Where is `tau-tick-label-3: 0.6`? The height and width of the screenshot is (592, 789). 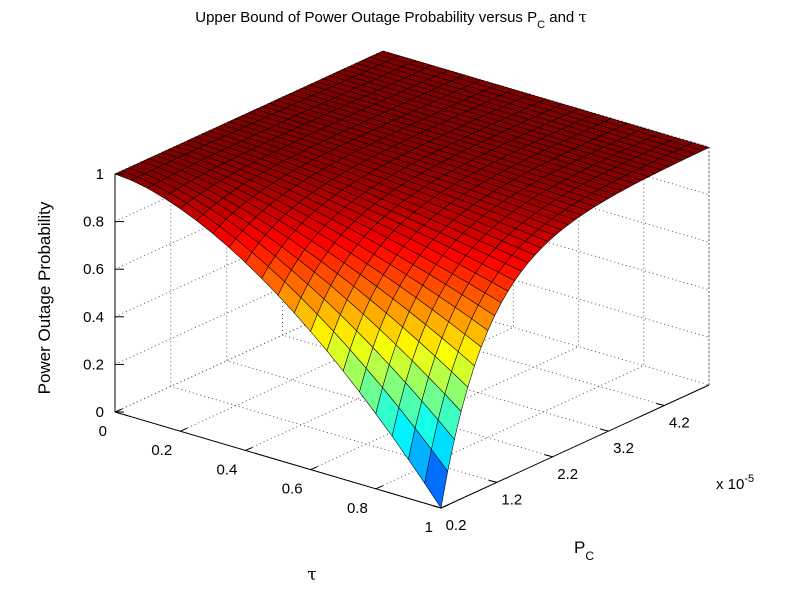 tau-tick-label-3: 0.6 is located at coordinates (292, 489).